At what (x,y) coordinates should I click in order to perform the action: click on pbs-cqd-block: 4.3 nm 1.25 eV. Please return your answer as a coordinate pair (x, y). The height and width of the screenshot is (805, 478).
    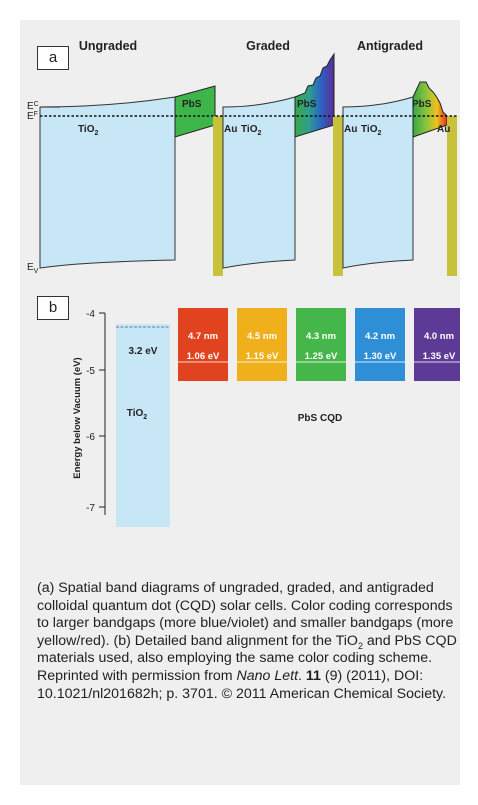
    Looking at the image, I should click on (321, 344).